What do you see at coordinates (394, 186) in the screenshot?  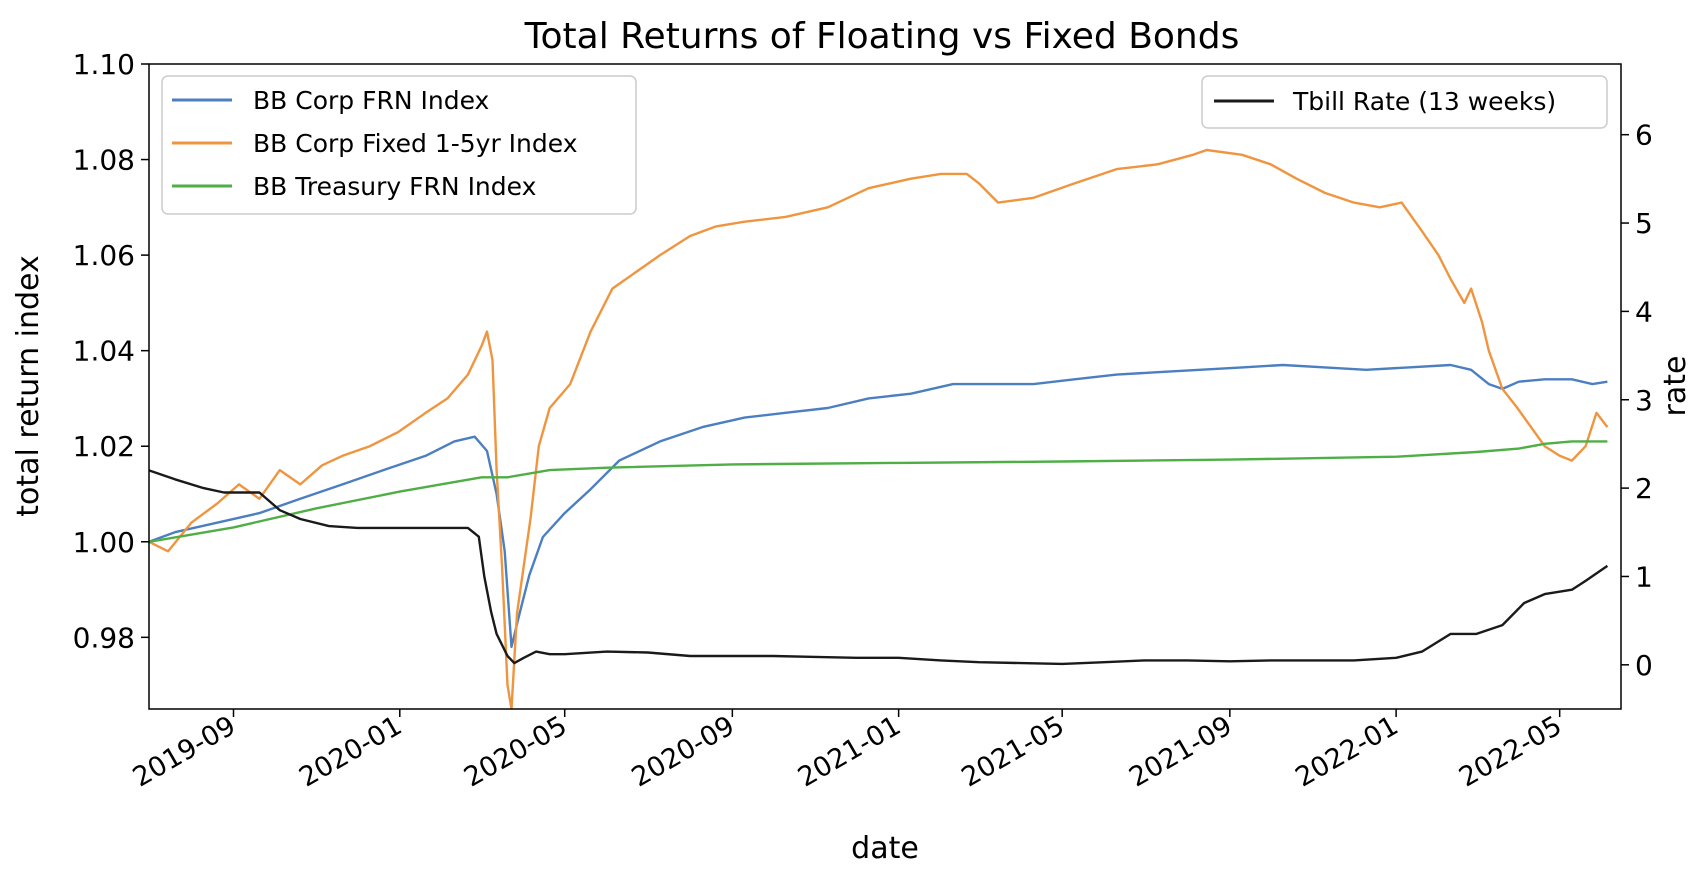 I see `legend-label-treasury-frn: BB Treasury FRN Index` at bounding box center [394, 186].